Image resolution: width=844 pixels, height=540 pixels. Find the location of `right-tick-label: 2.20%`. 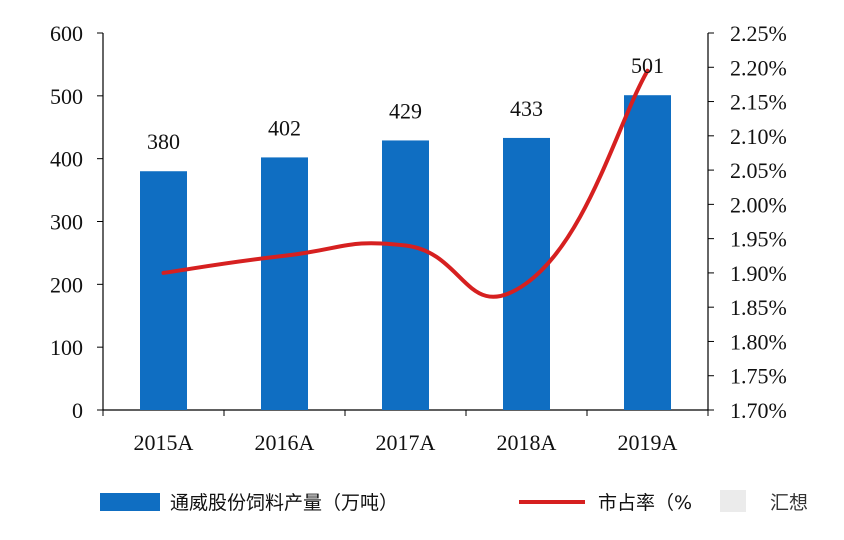

right-tick-label: 2.20% is located at coordinates (758, 67).